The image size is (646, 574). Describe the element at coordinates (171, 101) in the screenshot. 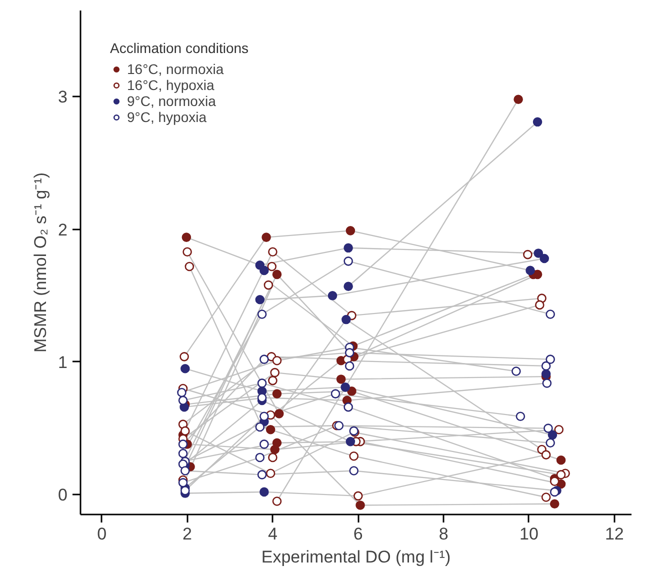

I see `legend-label: 9°C, normoxia` at that location.